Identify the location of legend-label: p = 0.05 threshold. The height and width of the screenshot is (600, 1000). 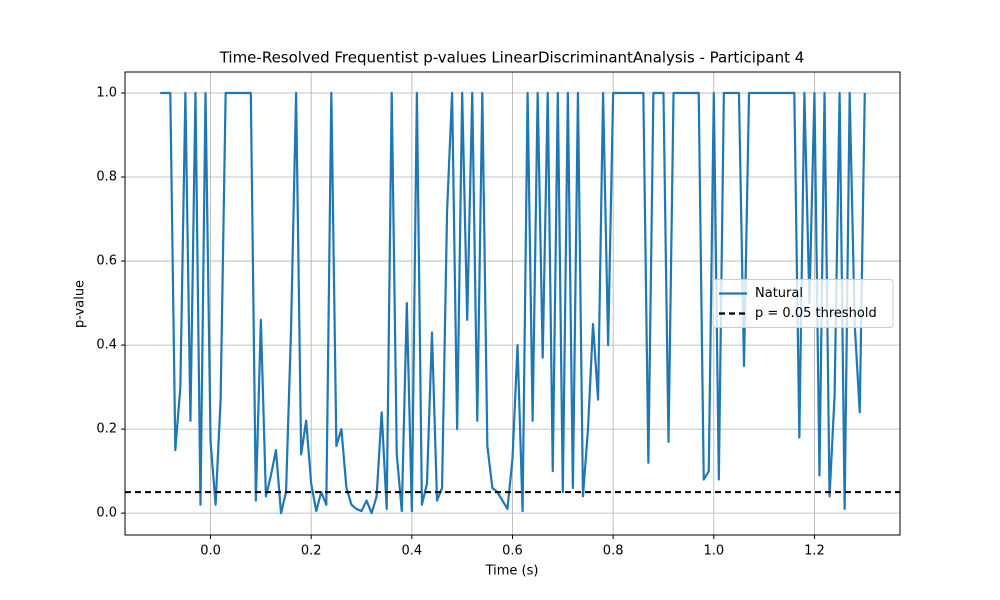
(816, 313).